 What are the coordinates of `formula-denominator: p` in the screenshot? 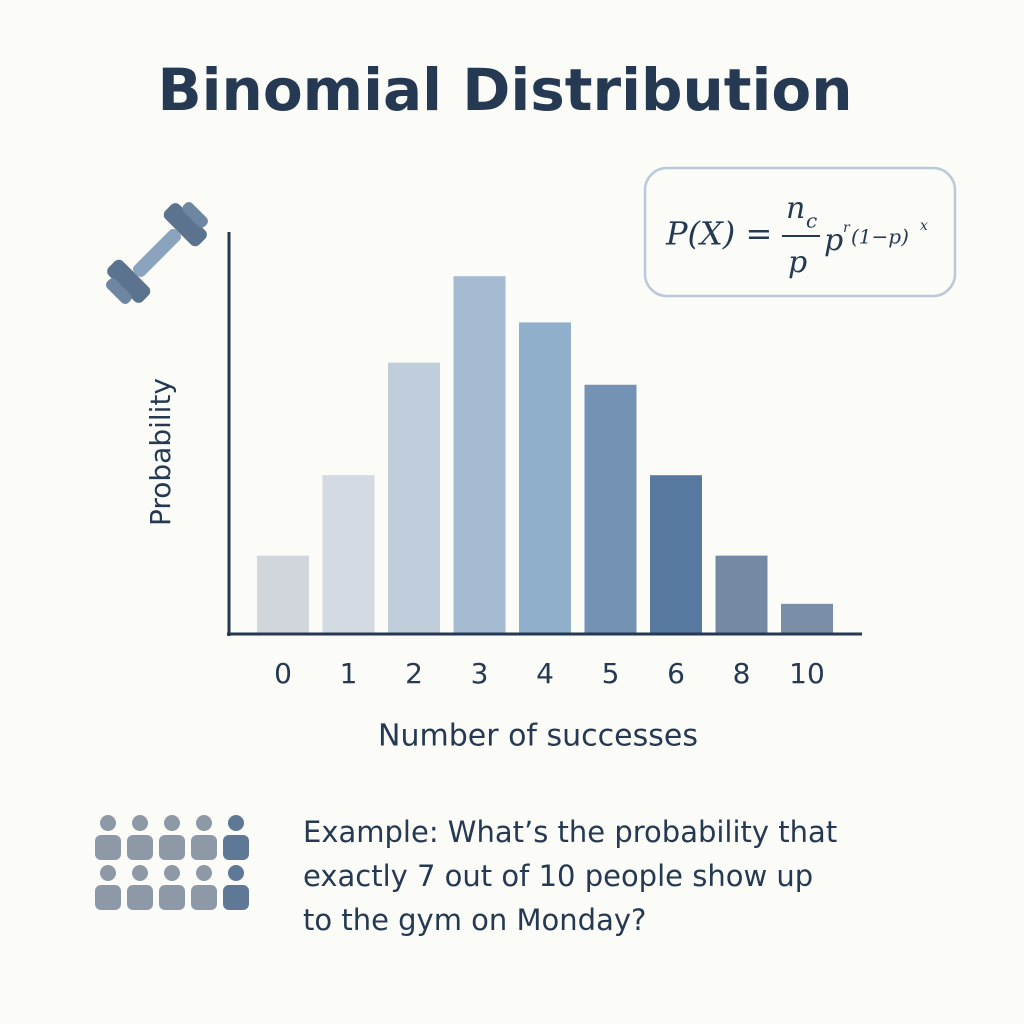 It's located at (797, 262).